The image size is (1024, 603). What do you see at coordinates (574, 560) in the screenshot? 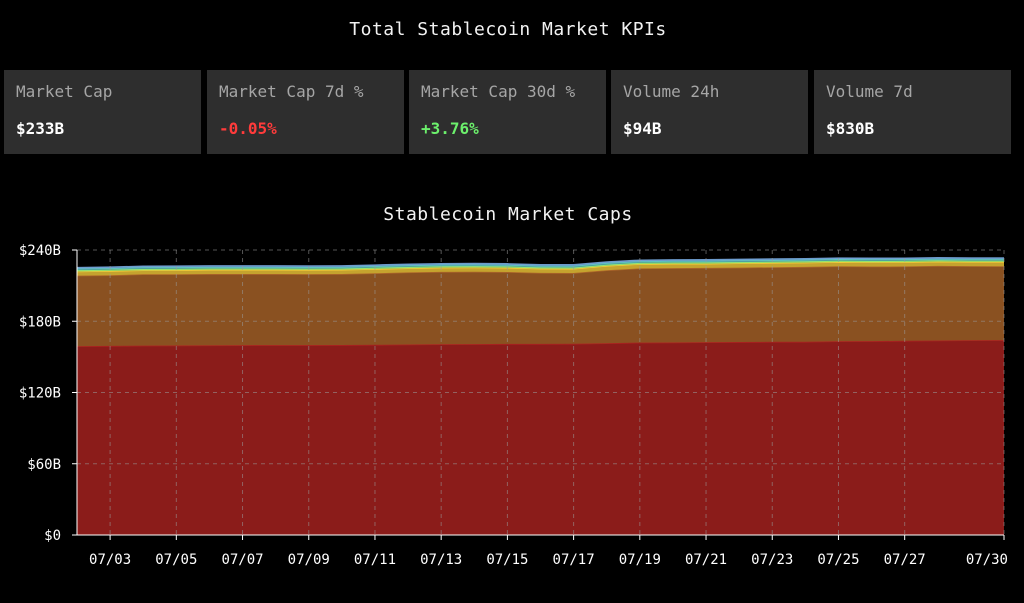
I see `x-tick-label: 07/17` at bounding box center [574, 560].